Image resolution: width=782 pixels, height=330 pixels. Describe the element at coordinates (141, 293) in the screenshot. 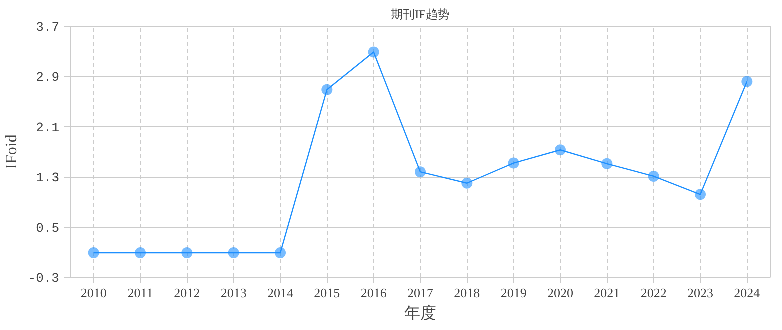

I see `x-tick-label: 2011` at that location.